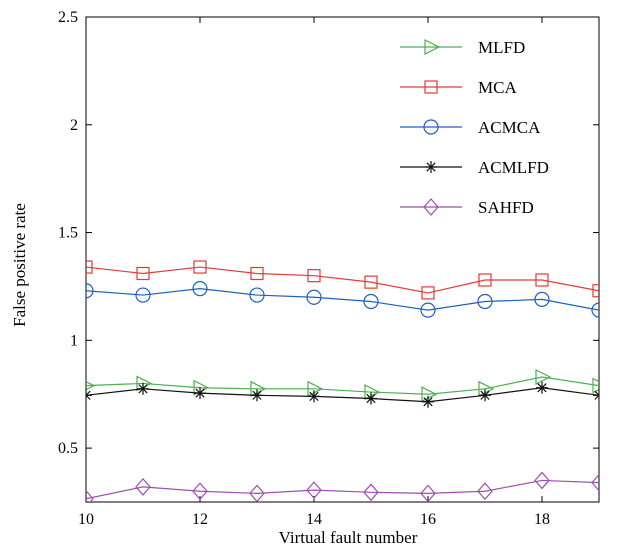  I want to click on x-tick-label: 12, so click(200, 519).